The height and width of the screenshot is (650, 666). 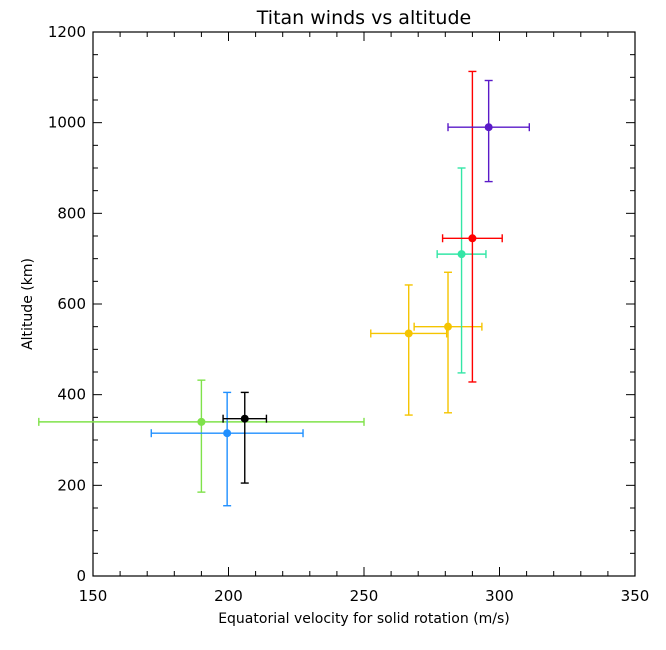 I want to click on y-axis-label: Altitude (km), so click(x=28, y=304).